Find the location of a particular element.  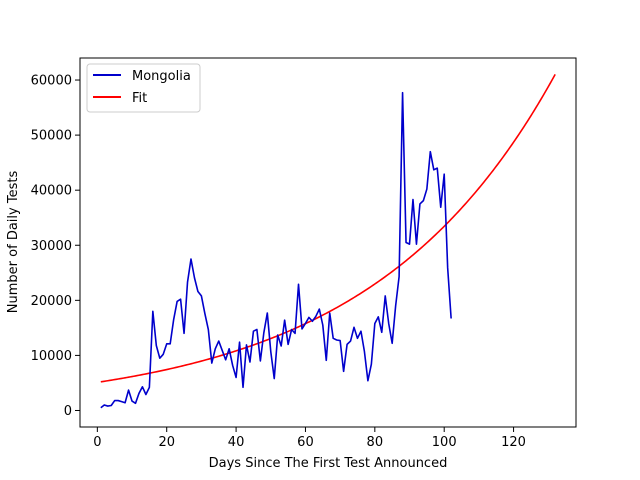

y-tick-label-40000: 40000 is located at coordinates (51, 191).